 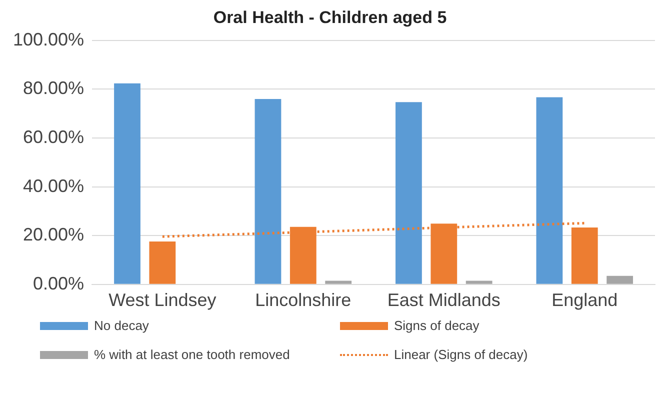 What do you see at coordinates (330, 17) in the screenshot?
I see `chart-title: Oral Health - Children aged 5` at bounding box center [330, 17].